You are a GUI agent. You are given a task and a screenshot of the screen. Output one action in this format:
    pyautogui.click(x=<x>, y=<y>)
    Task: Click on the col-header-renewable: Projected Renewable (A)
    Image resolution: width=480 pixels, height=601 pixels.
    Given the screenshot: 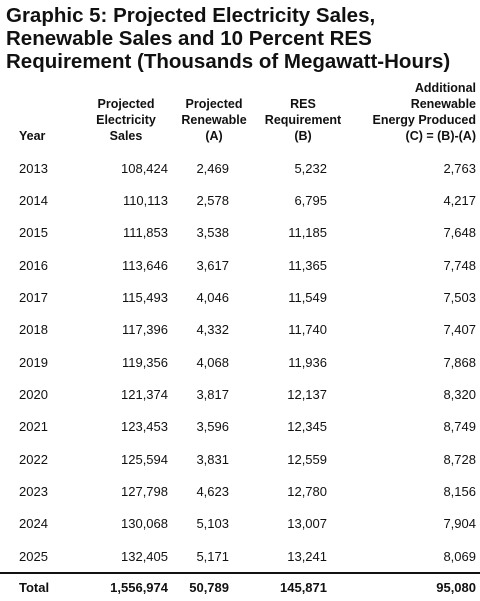 What is the action you would take?
    pyautogui.click(x=214, y=115)
    